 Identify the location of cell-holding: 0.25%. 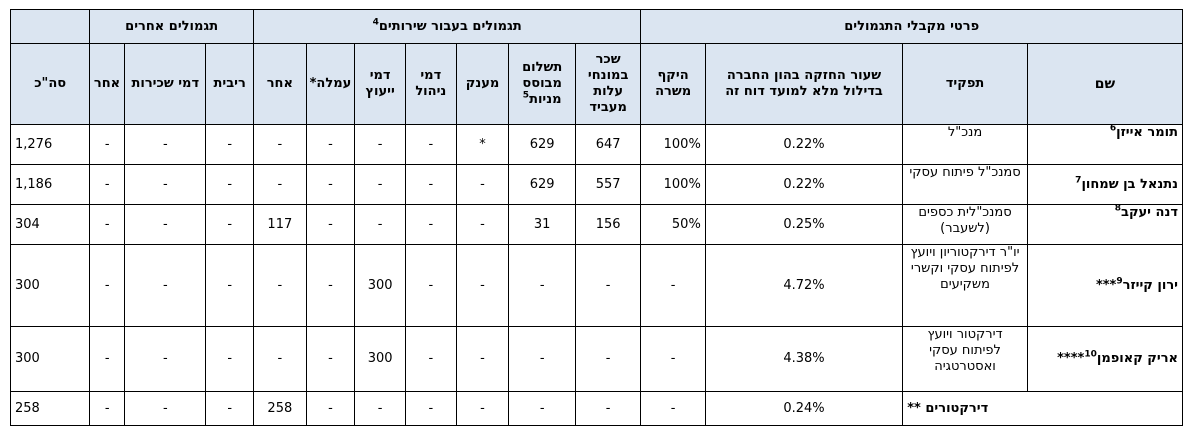
(804, 224).